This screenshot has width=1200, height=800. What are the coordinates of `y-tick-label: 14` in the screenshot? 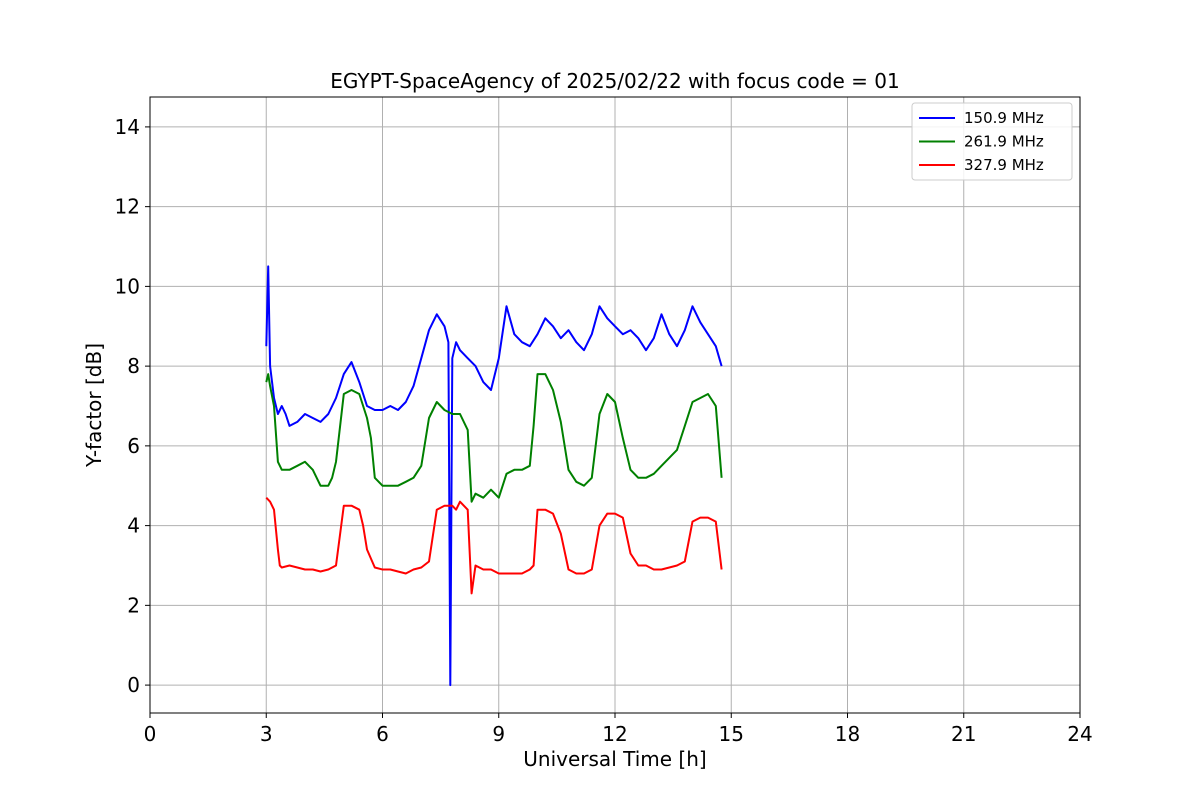 It's located at (127, 127).